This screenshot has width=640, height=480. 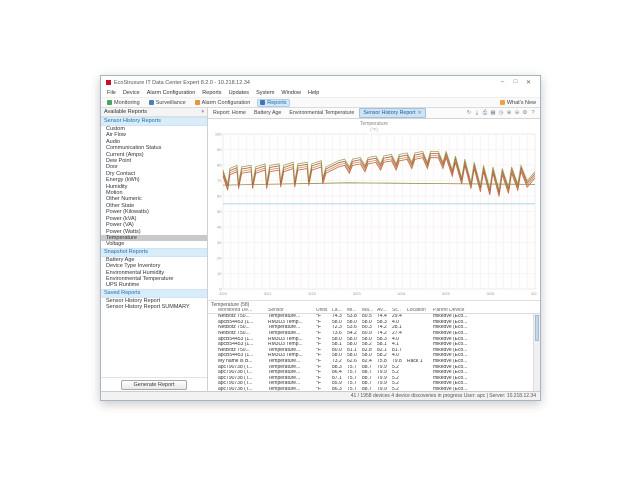 What do you see at coordinates (265, 93) in the screenshot?
I see `menu-item: System` at bounding box center [265, 93].